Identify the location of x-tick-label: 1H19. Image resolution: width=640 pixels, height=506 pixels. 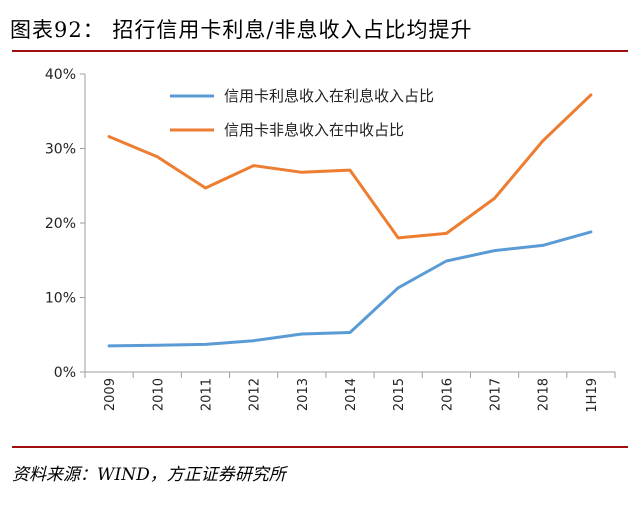
(592, 395).